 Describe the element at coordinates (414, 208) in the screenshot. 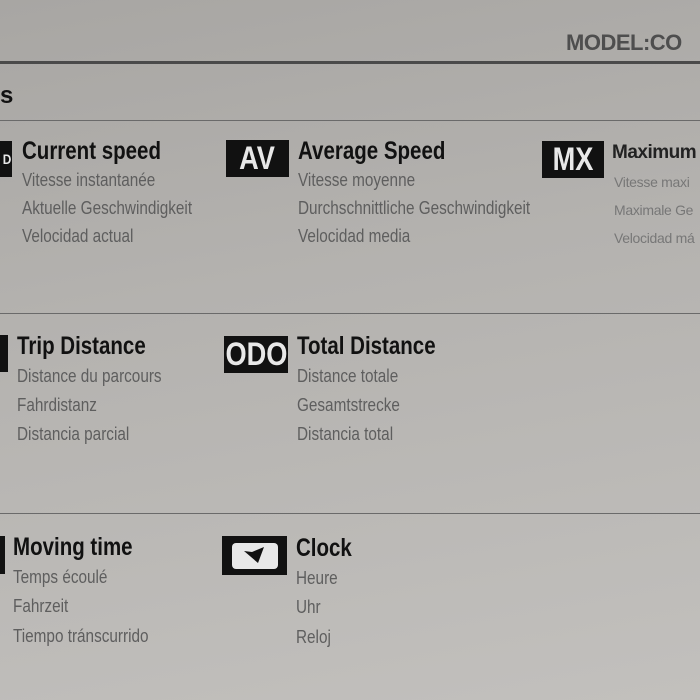

I see `translation-de: Durchschnittliche Geschwindigkeit` at that location.